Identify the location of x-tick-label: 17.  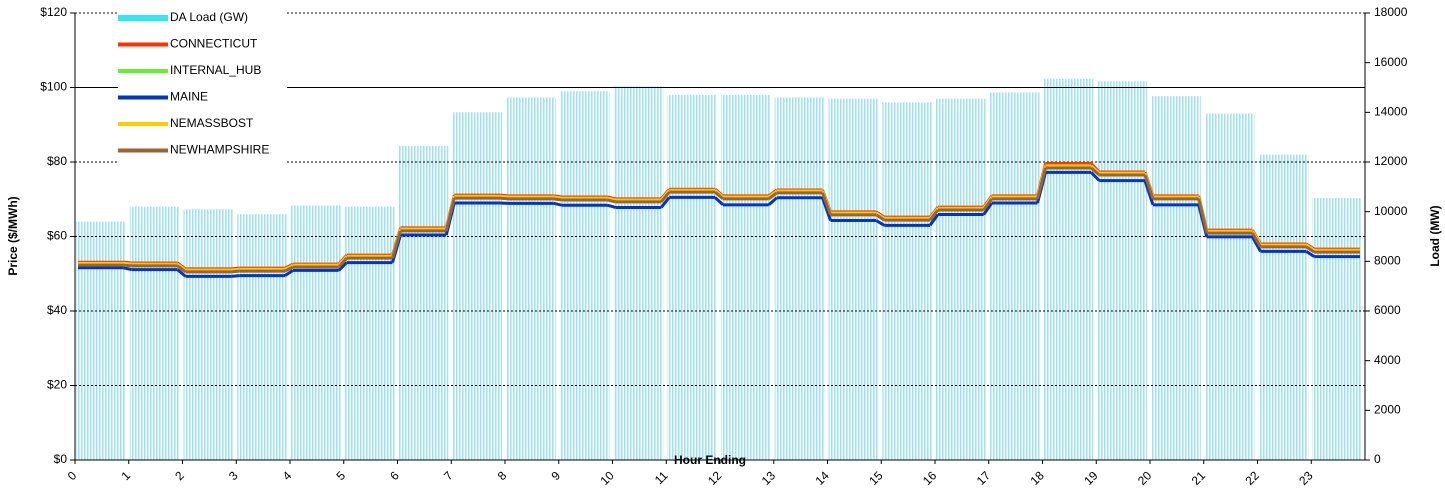
(984, 478).